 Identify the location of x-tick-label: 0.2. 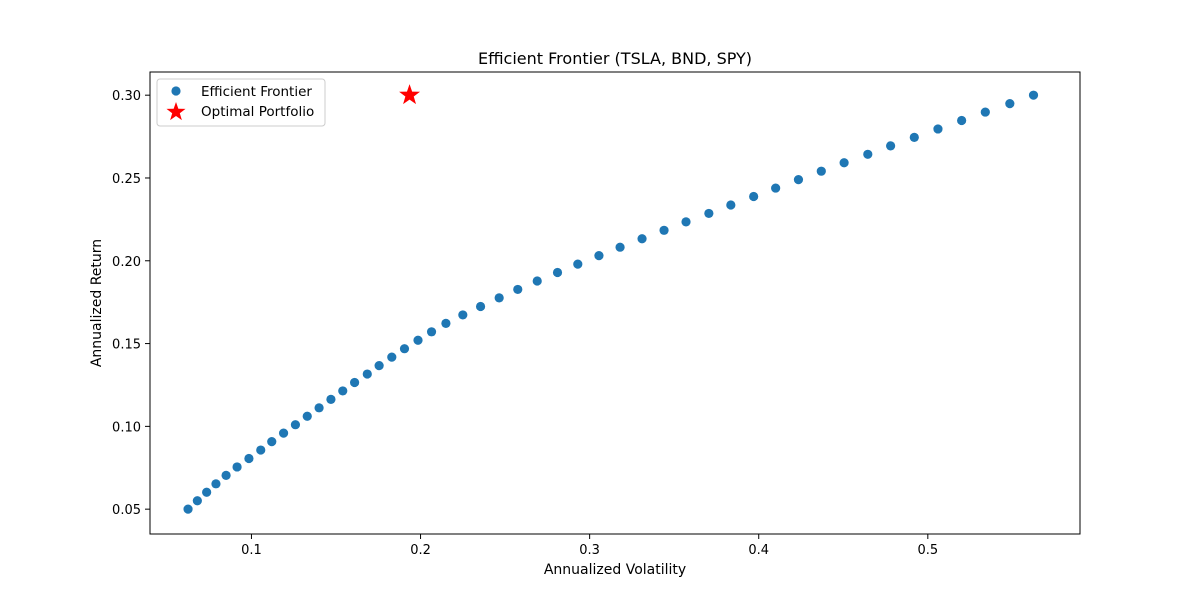
(420, 550).